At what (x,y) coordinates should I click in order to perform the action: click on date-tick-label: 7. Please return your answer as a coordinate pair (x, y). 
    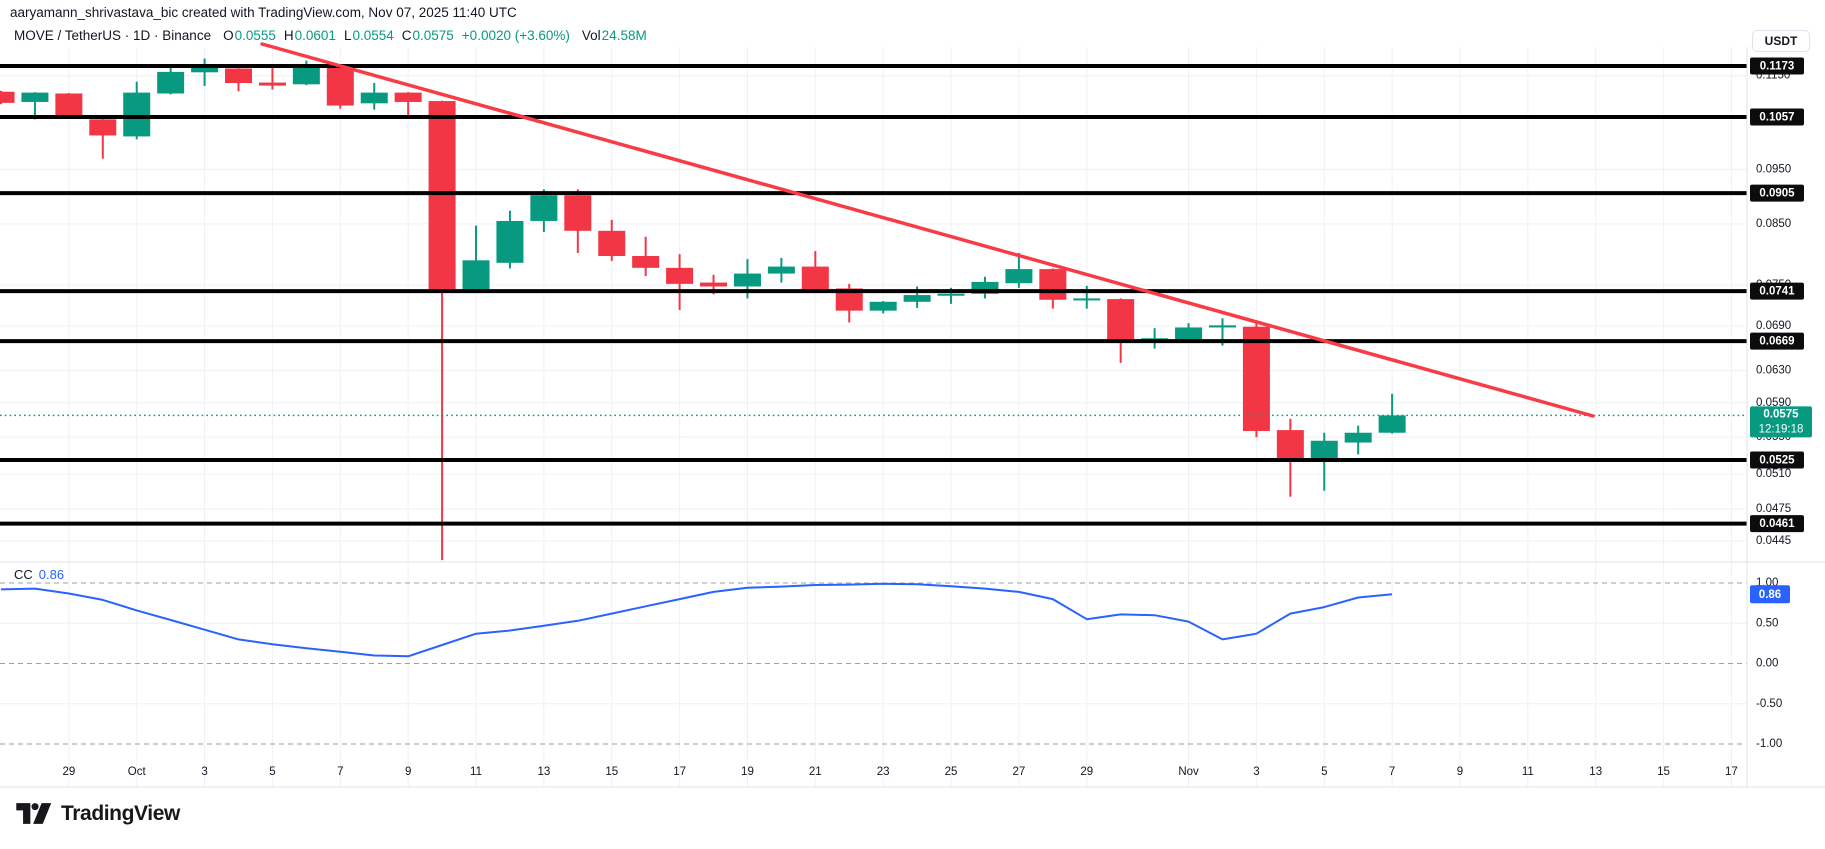
    Looking at the image, I should click on (1392, 772).